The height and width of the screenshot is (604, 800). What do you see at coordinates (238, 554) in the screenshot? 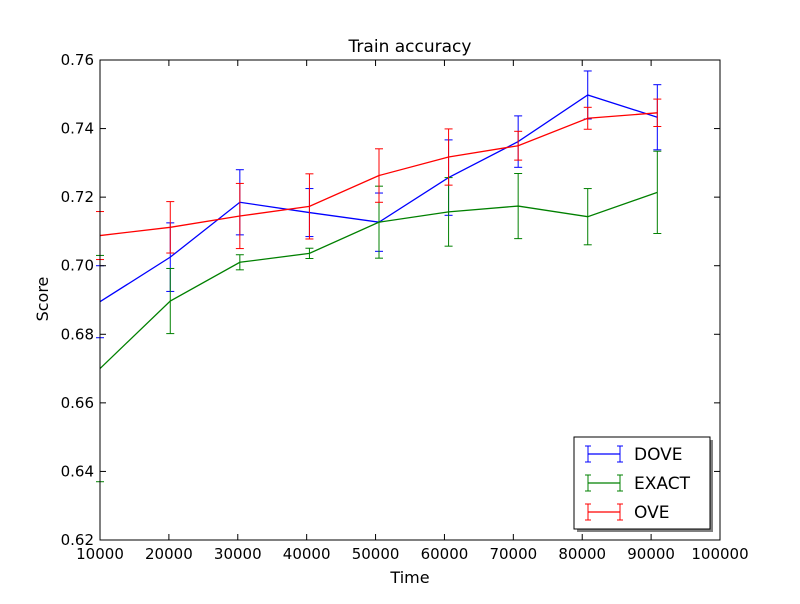
I see `x-tick-label: 30000` at bounding box center [238, 554].